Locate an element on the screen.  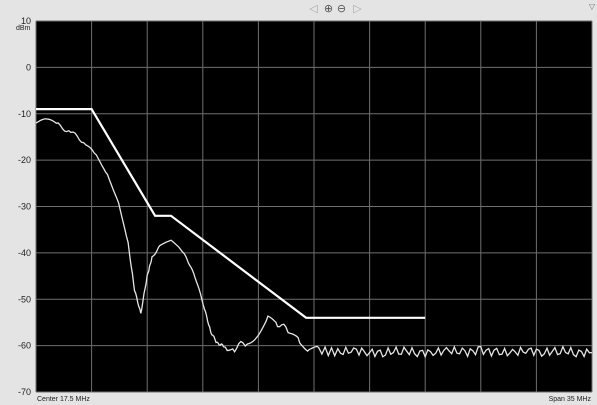
center-frequency-label: Center 17.5 MHz is located at coordinates (63, 399).